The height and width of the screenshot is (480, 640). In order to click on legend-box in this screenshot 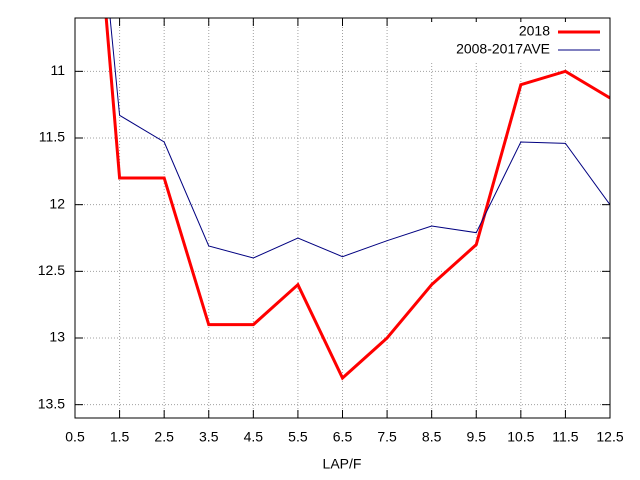, I will do `click(510, 42)`.